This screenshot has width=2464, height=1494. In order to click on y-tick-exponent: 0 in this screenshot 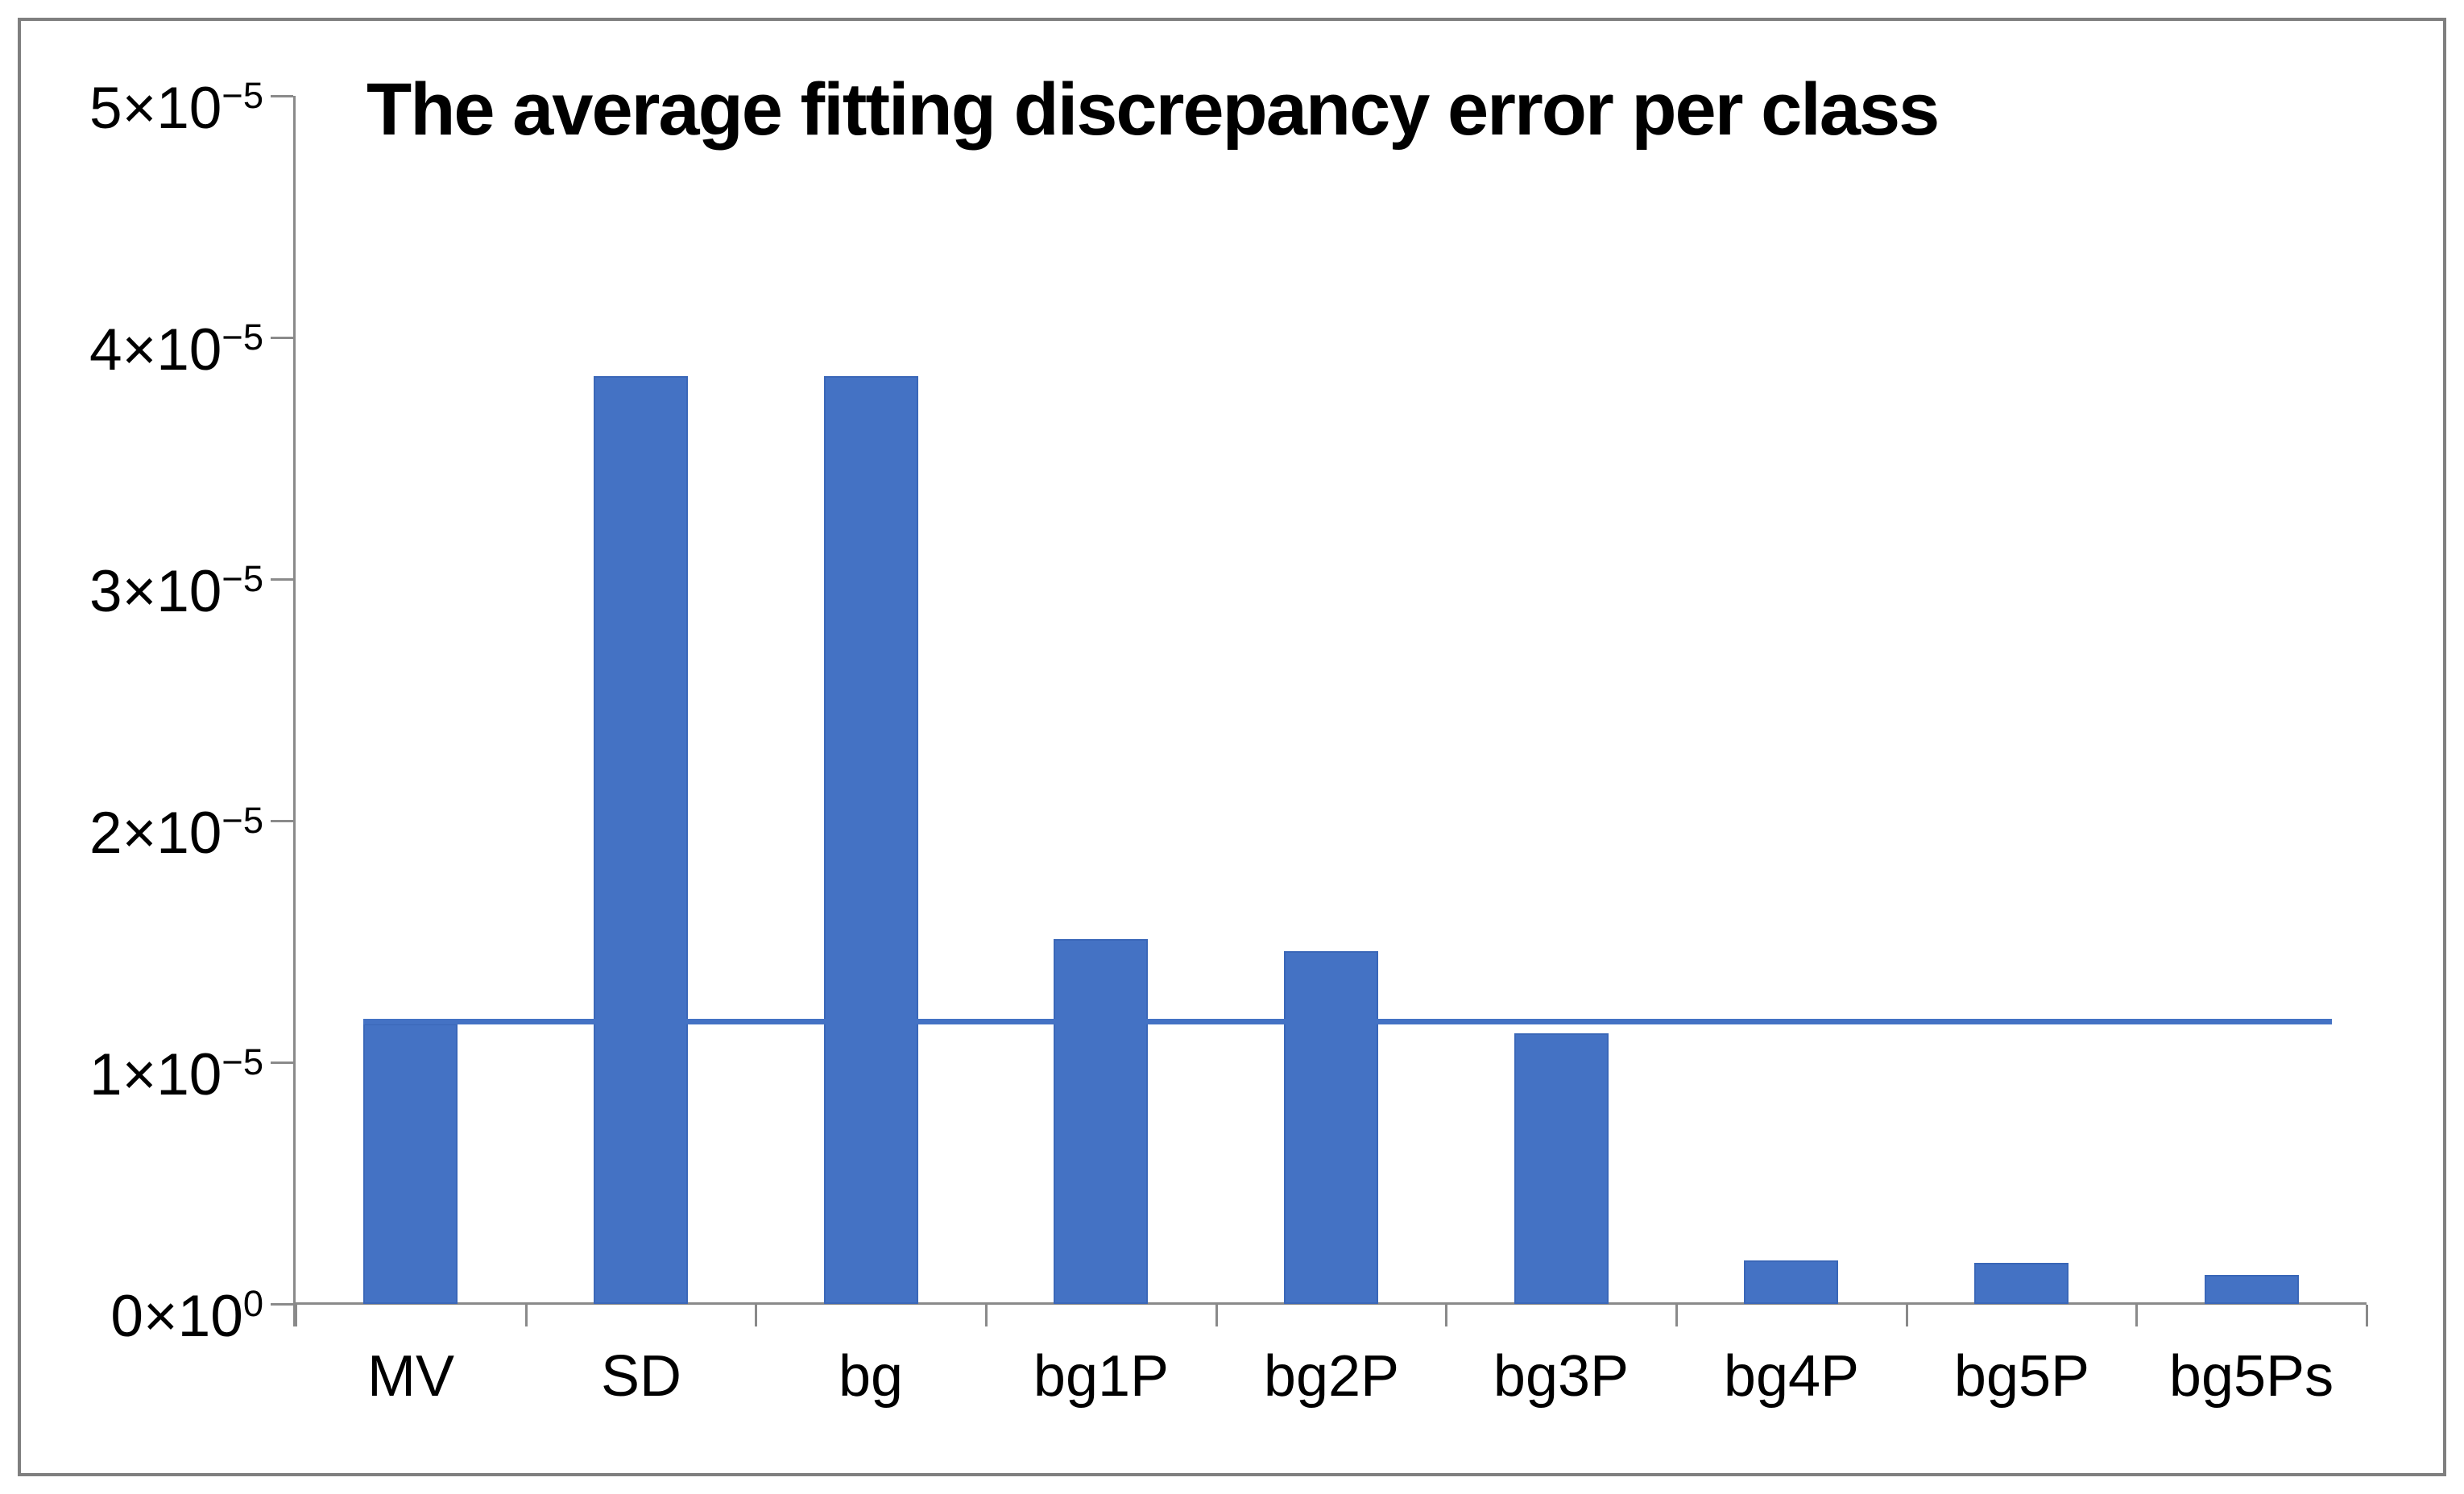, I will do `click(252, 1303)`.